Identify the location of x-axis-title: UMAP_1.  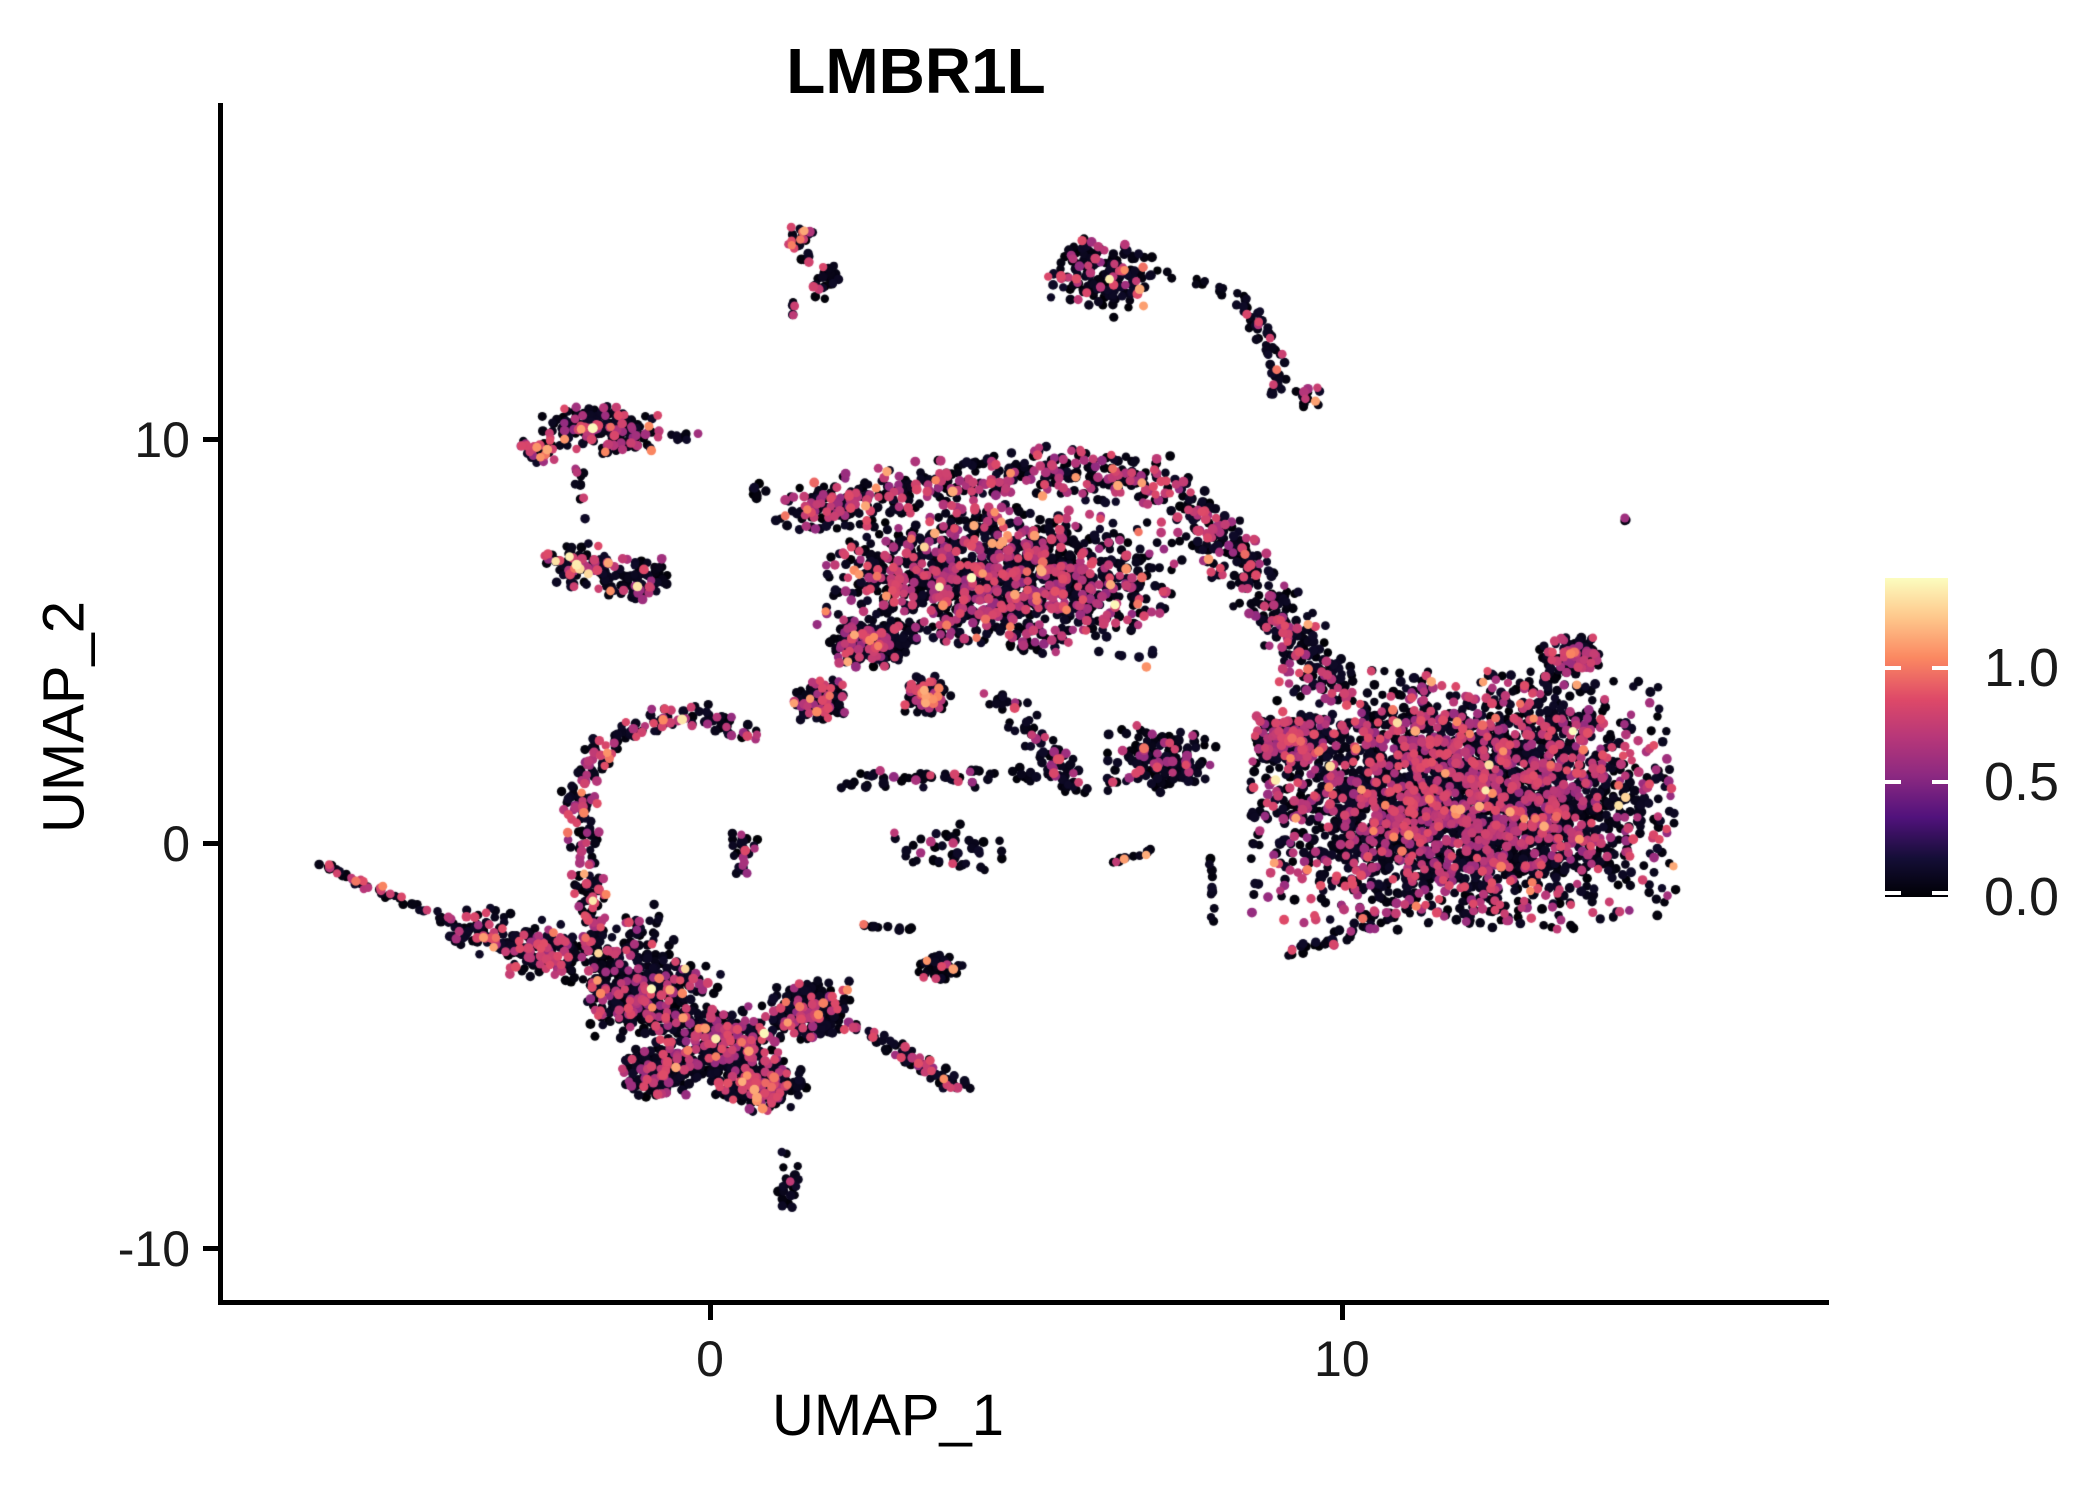
(888, 1415).